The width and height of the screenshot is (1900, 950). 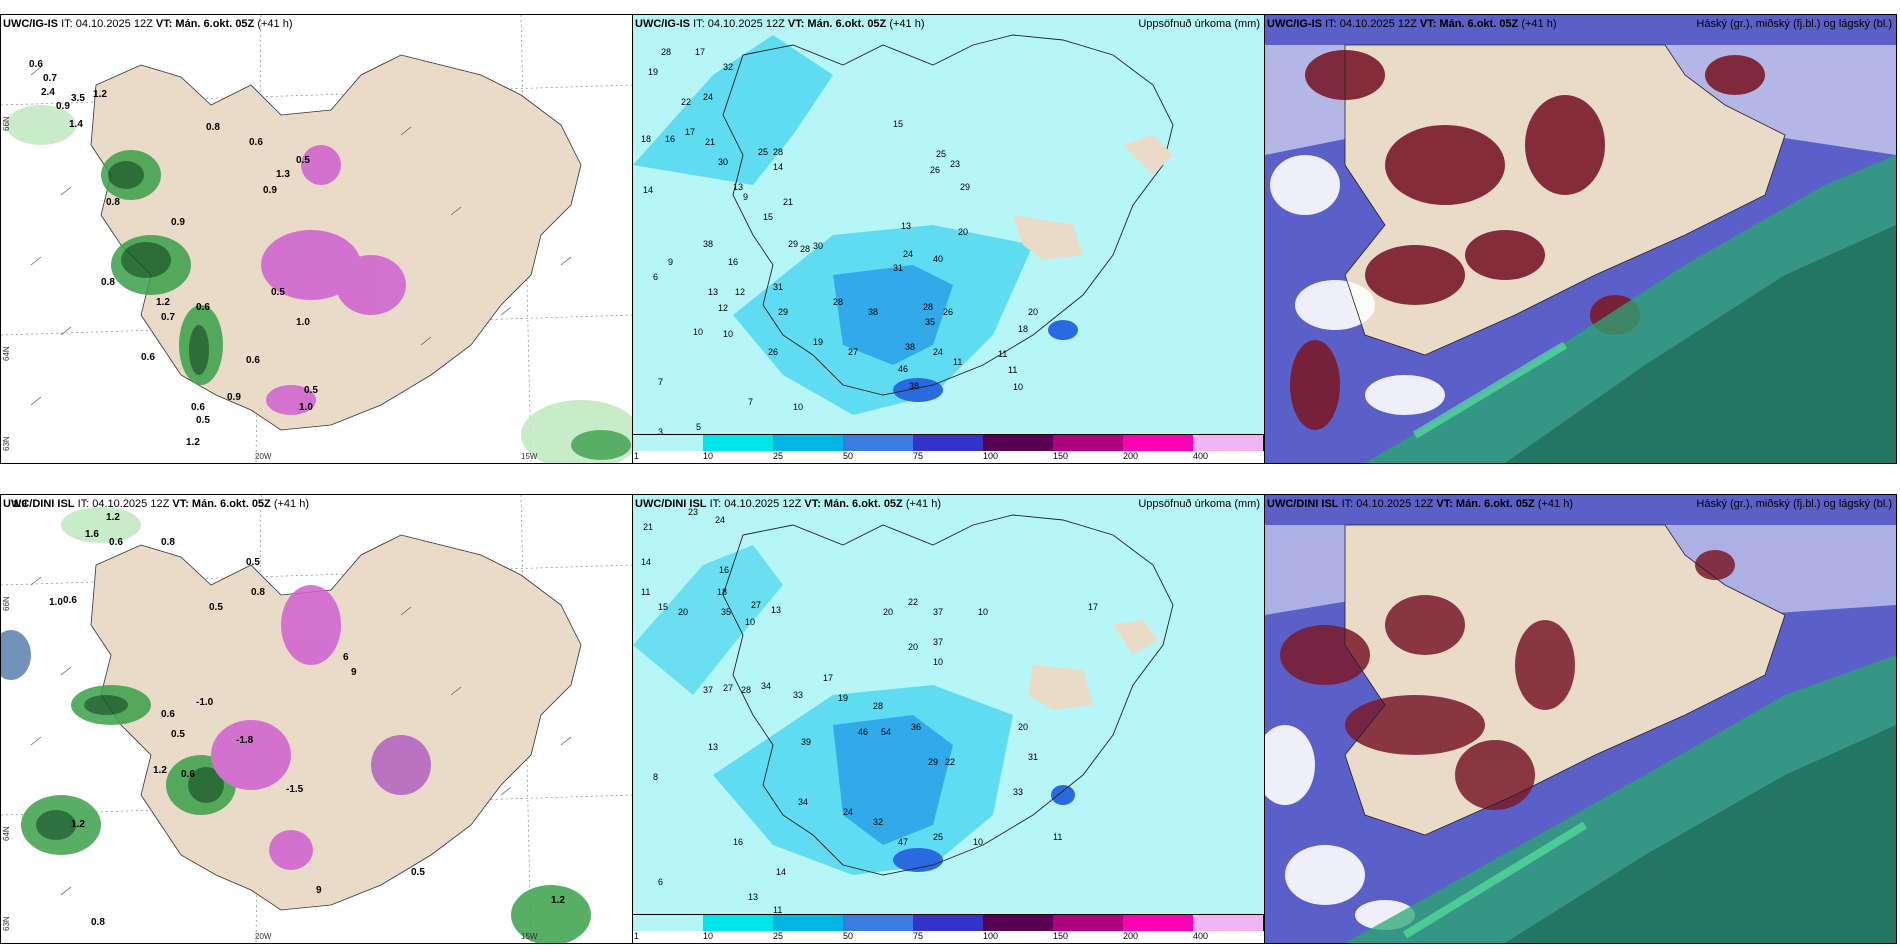 I want to click on value-label: 15, so click(x=768, y=217).